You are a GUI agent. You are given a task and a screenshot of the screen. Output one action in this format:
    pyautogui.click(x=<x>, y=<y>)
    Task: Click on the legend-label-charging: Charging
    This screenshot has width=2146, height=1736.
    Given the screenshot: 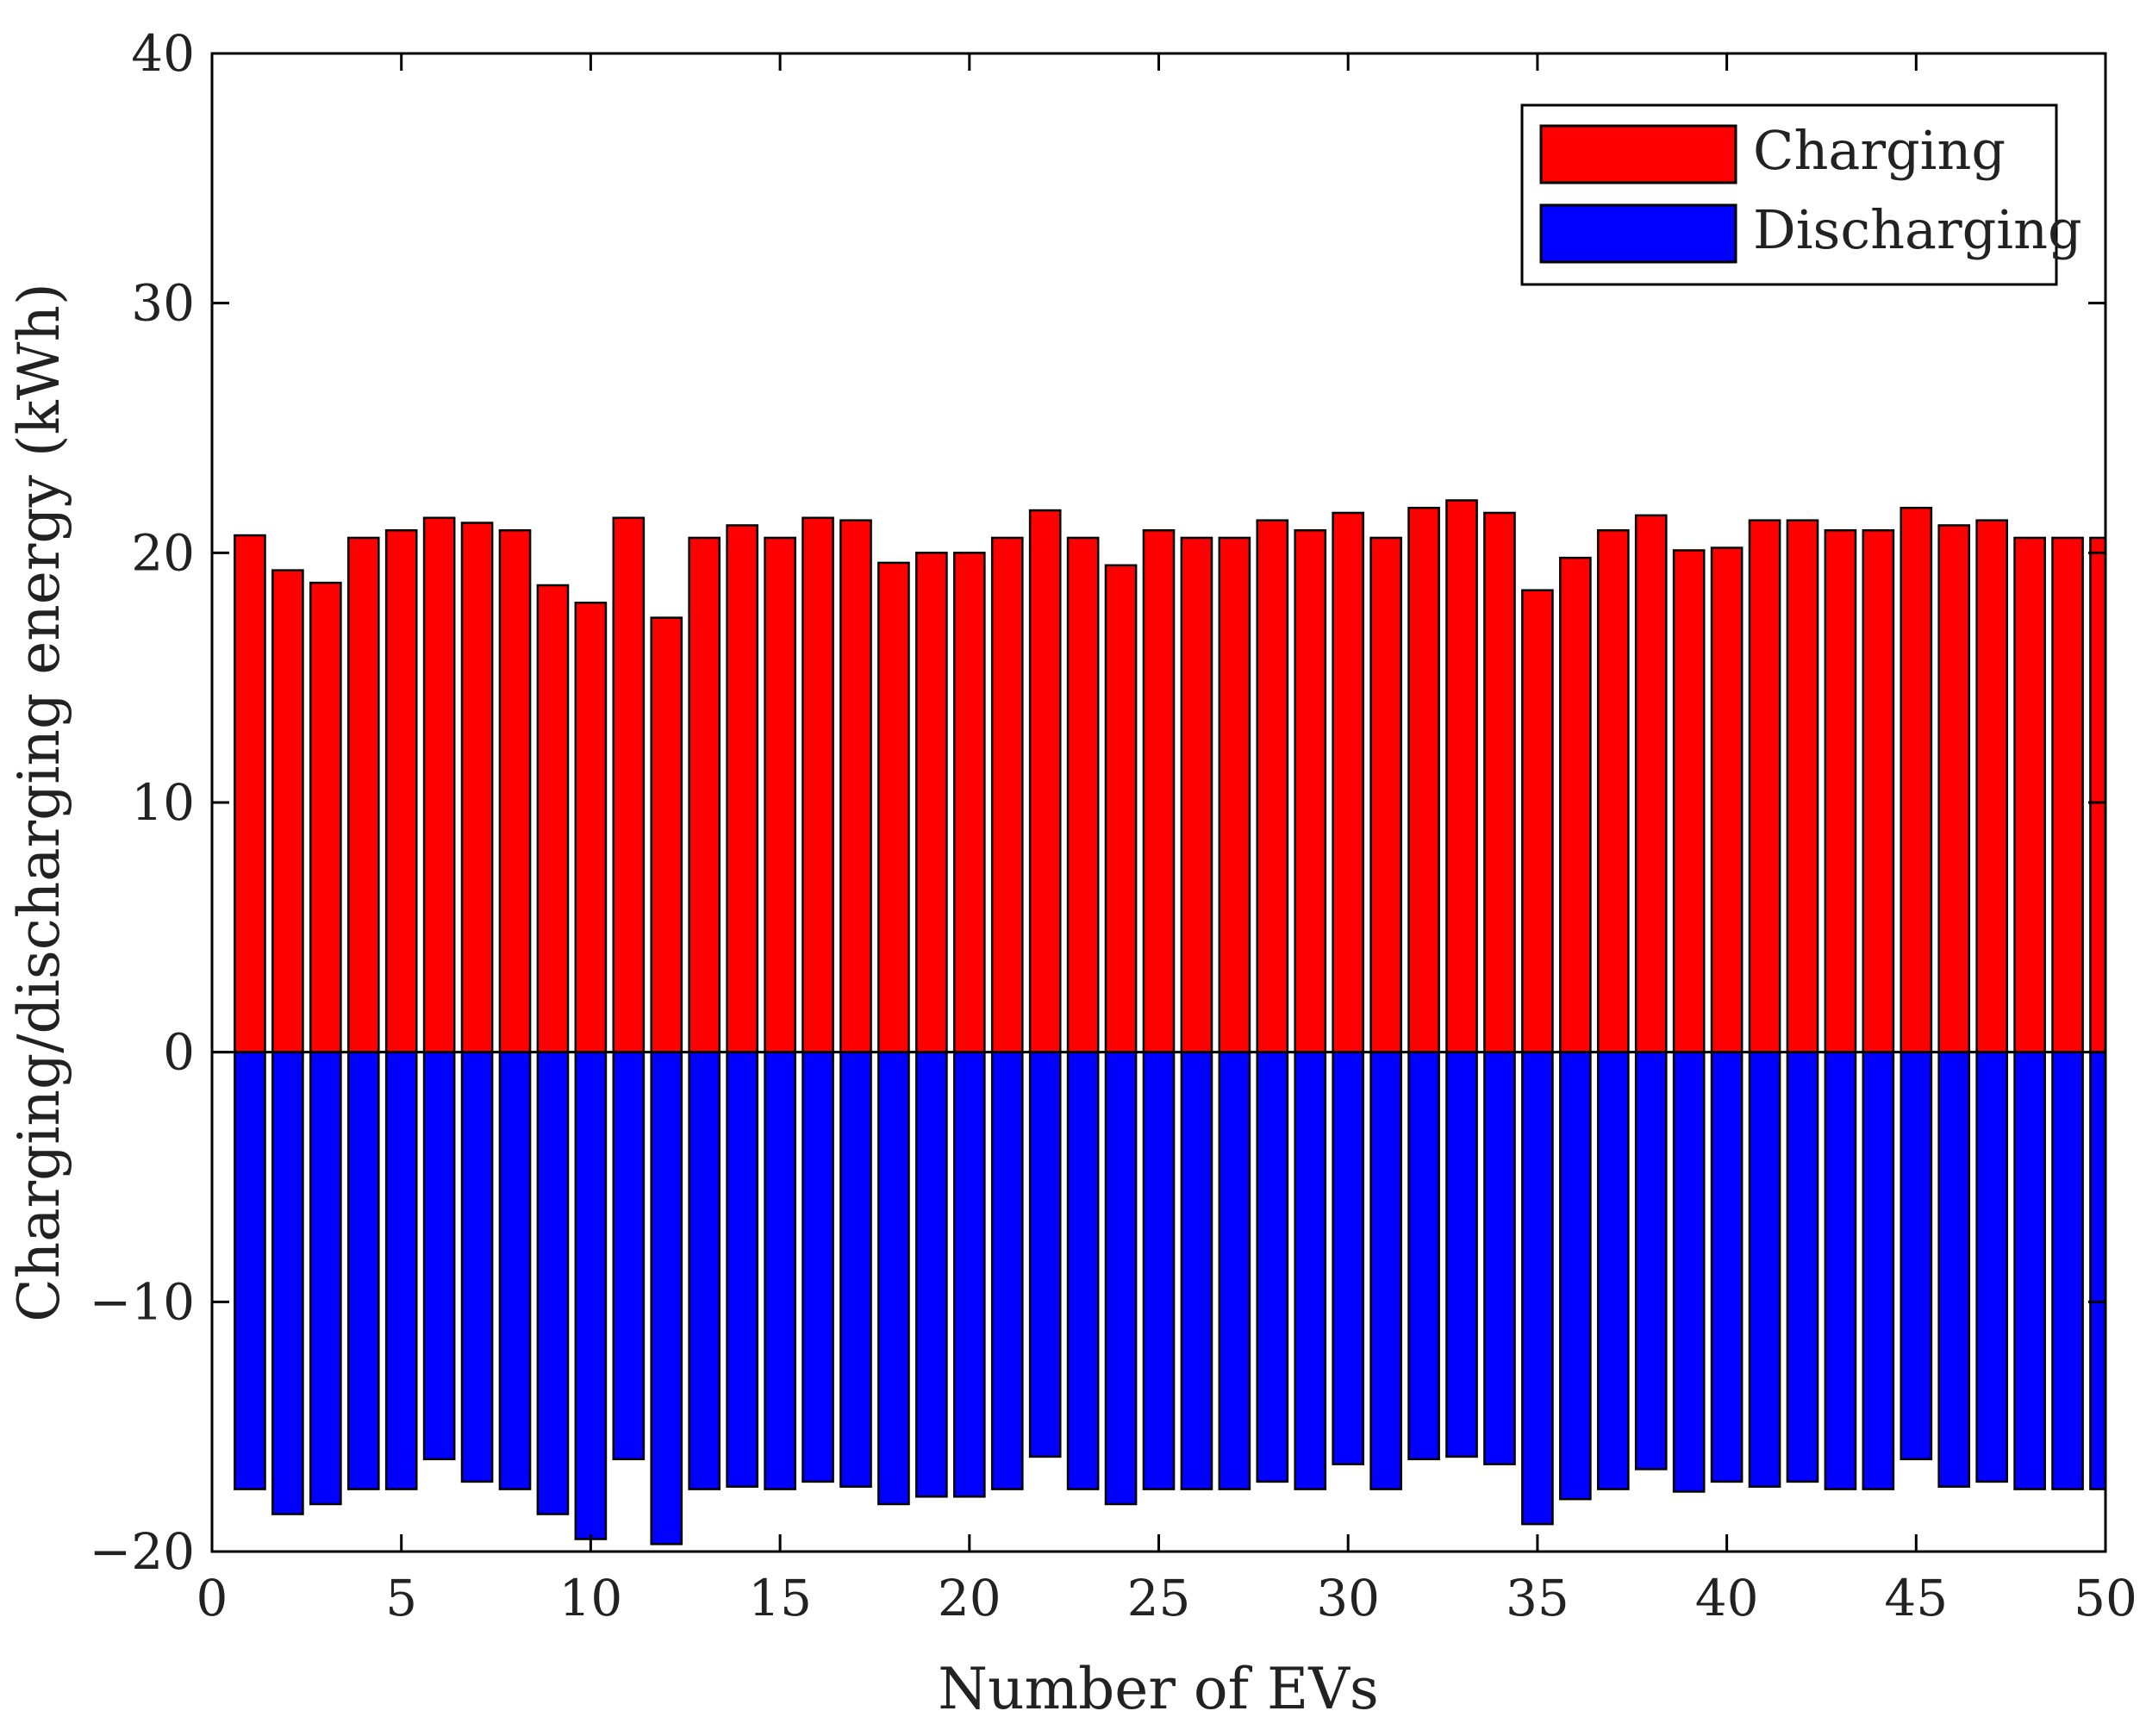 What is the action you would take?
    pyautogui.click(x=1879, y=150)
    